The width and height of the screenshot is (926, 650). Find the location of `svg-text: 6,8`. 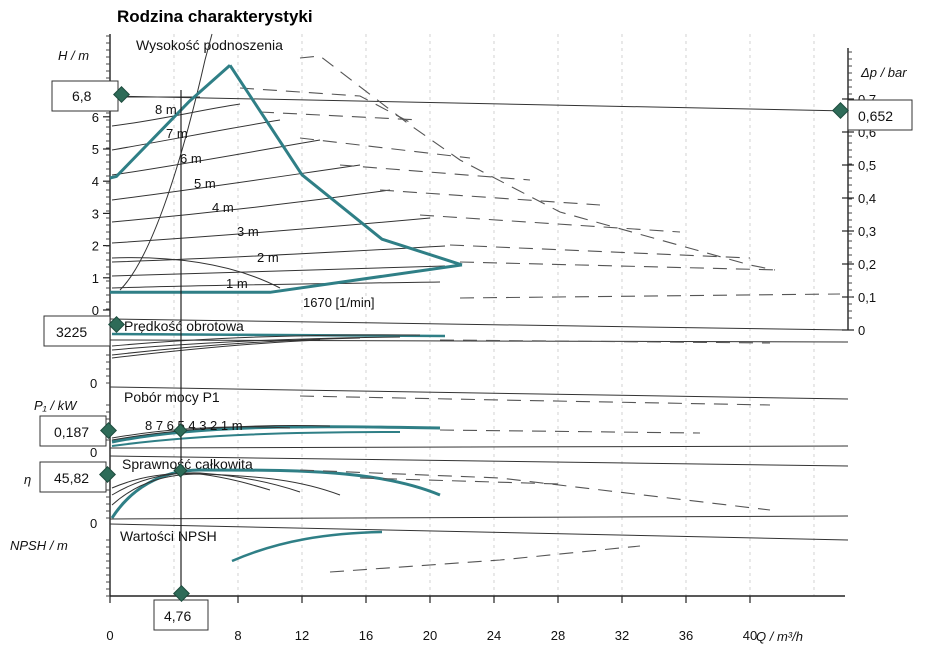

svg-text: 6,8 is located at coordinates (82, 96).